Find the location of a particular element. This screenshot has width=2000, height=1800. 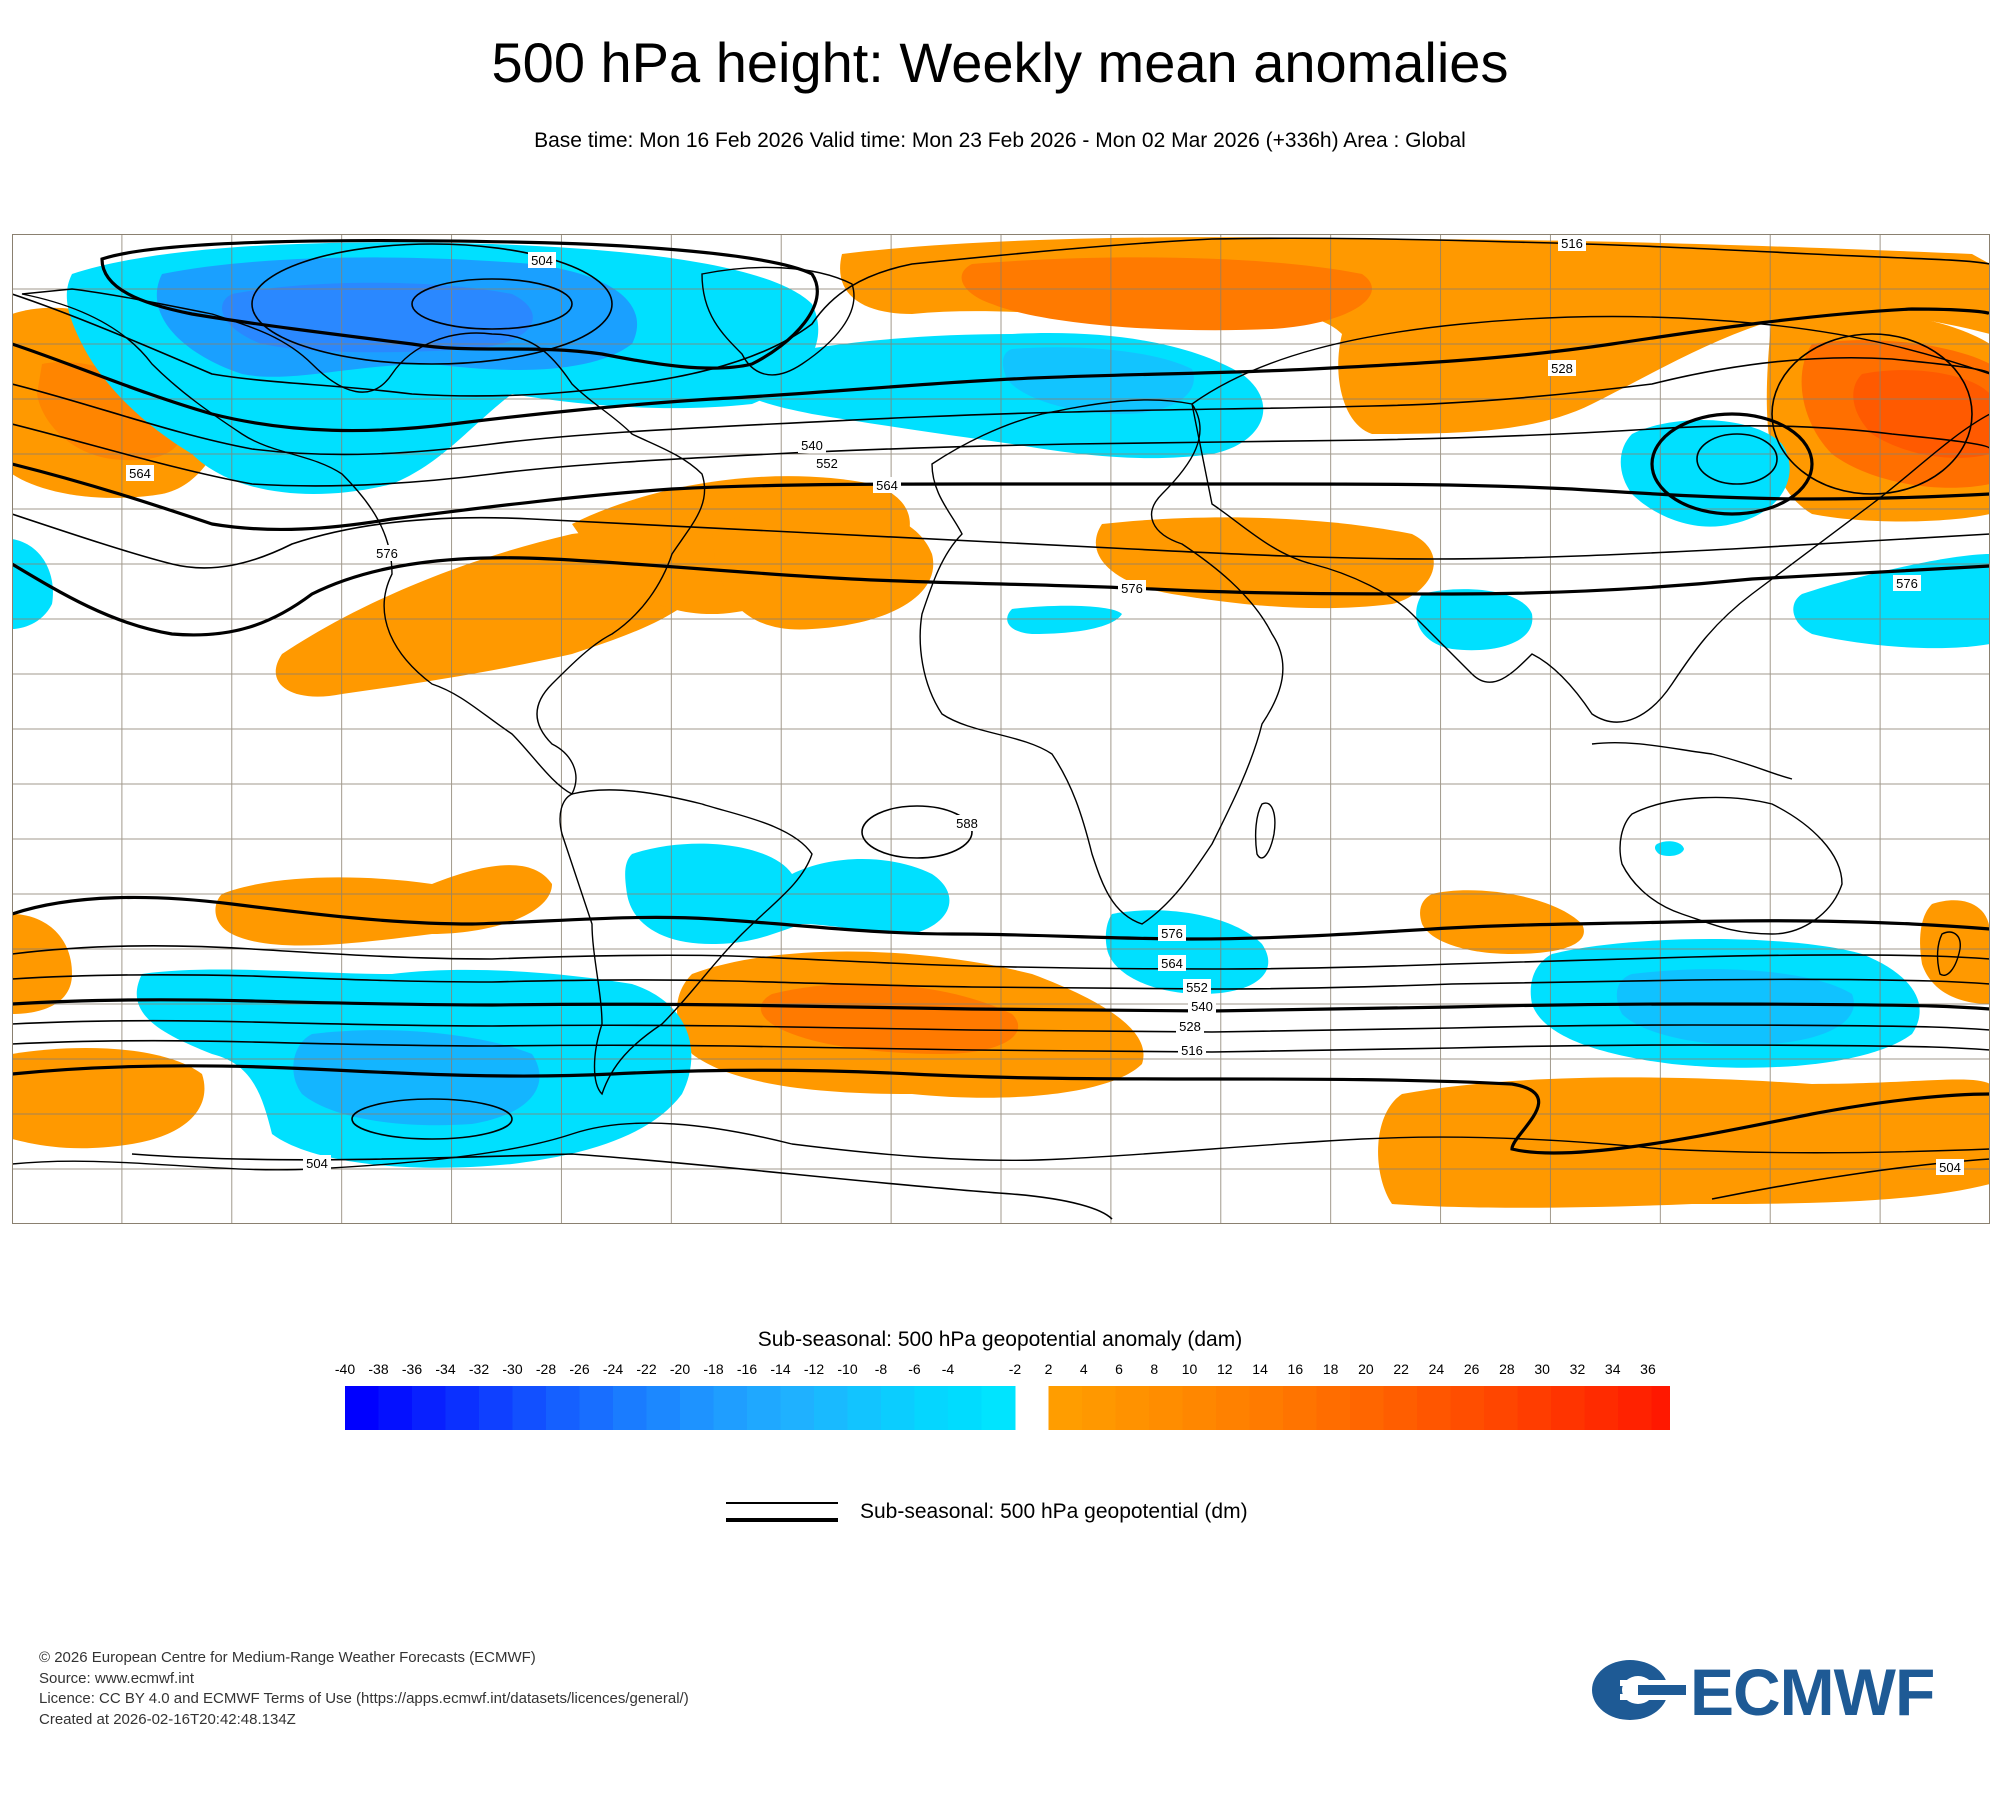

anomaly-neg-pacific-west is located at coordinates (1891, 601).